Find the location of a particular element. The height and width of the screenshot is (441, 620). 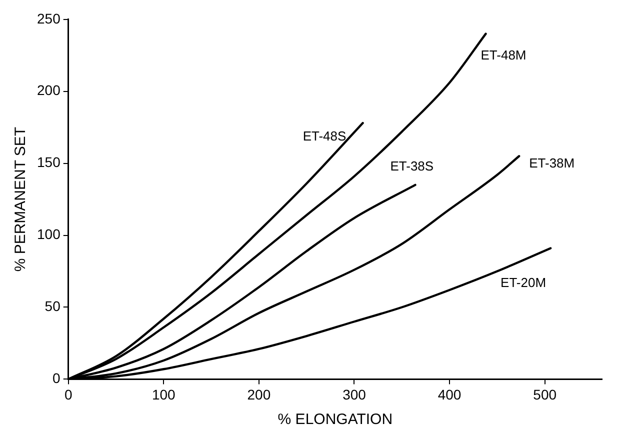

x-tick-label: 300 is located at coordinates (354, 394).